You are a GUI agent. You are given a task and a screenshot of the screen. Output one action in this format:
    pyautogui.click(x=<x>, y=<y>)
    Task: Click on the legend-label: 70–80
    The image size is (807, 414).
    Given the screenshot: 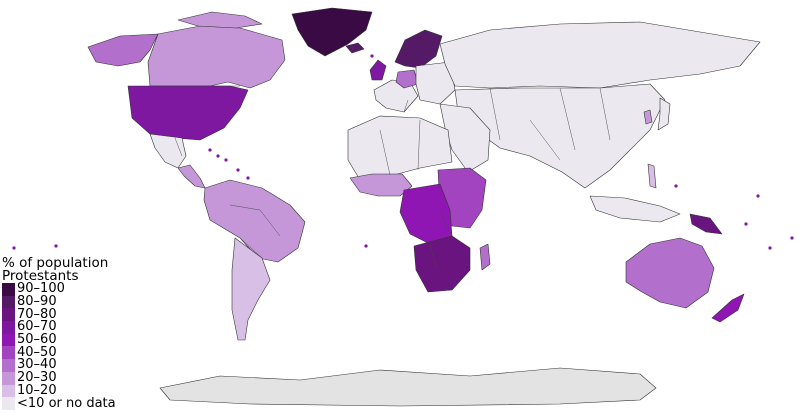 What is the action you would take?
    pyautogui.click(x=37, y=314)
    